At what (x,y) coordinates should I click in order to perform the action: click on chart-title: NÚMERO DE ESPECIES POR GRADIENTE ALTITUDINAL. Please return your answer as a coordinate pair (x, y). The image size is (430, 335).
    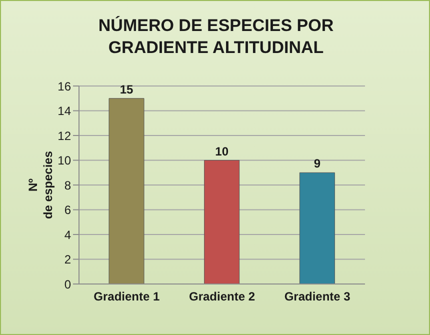
    Looking at the image, I should click on (216, 37).